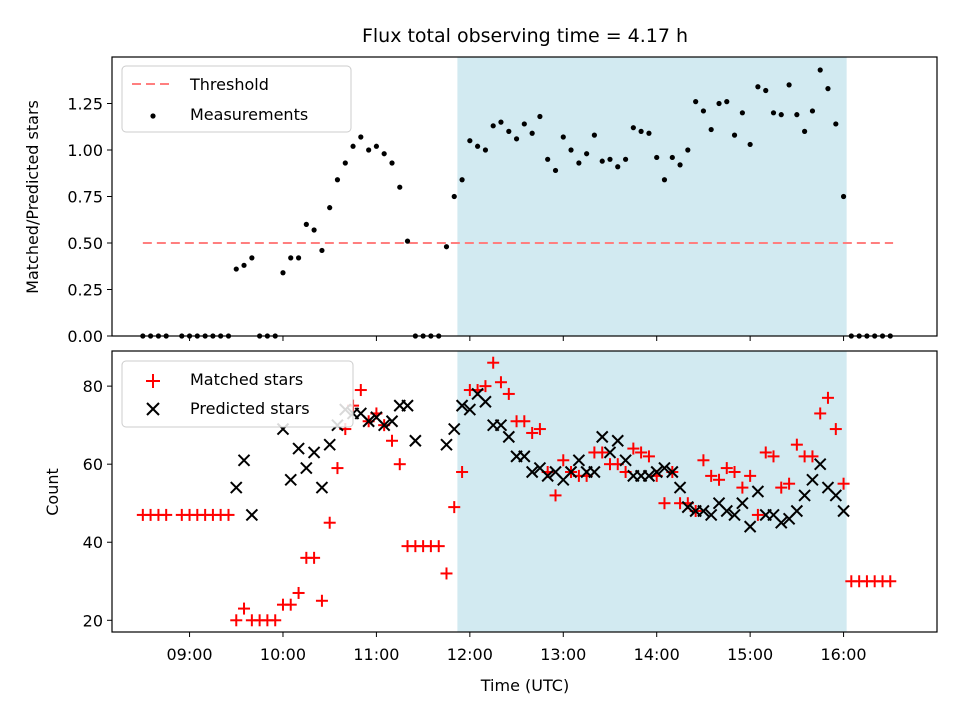 The width and height of the screenshot is (960, 720). I want to click on x-tick-label: 09:00, so click(189, 654).